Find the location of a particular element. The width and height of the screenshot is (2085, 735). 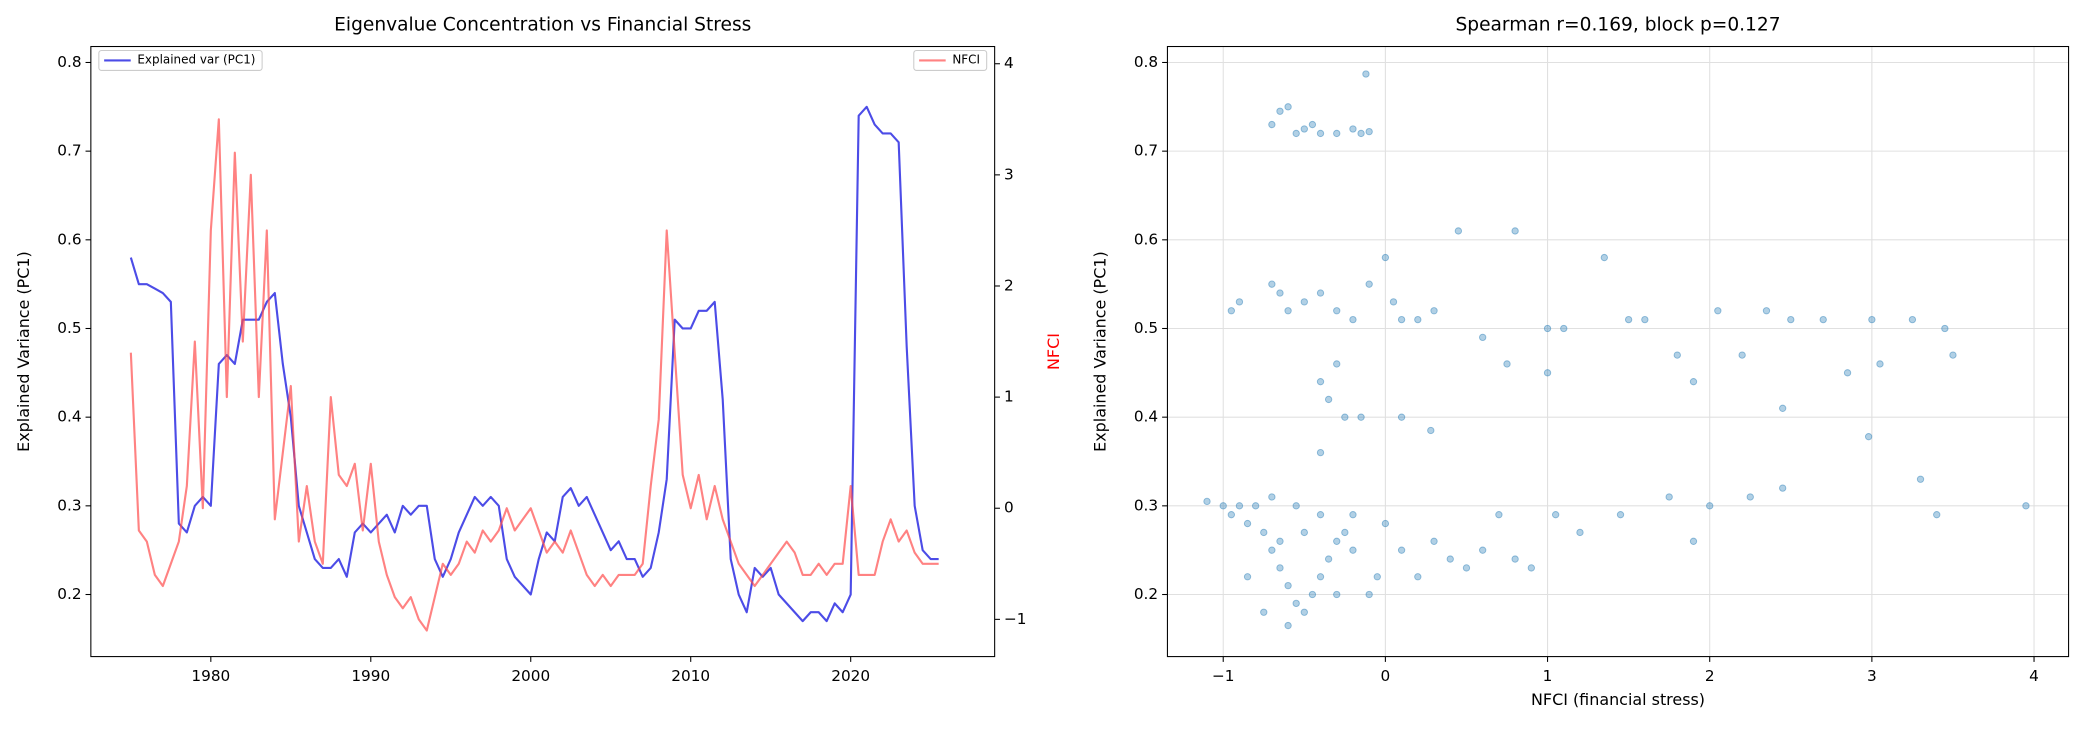

chart-title: Spearman r=0.169, block p=0.127 is located at coordinates (1617, 25).